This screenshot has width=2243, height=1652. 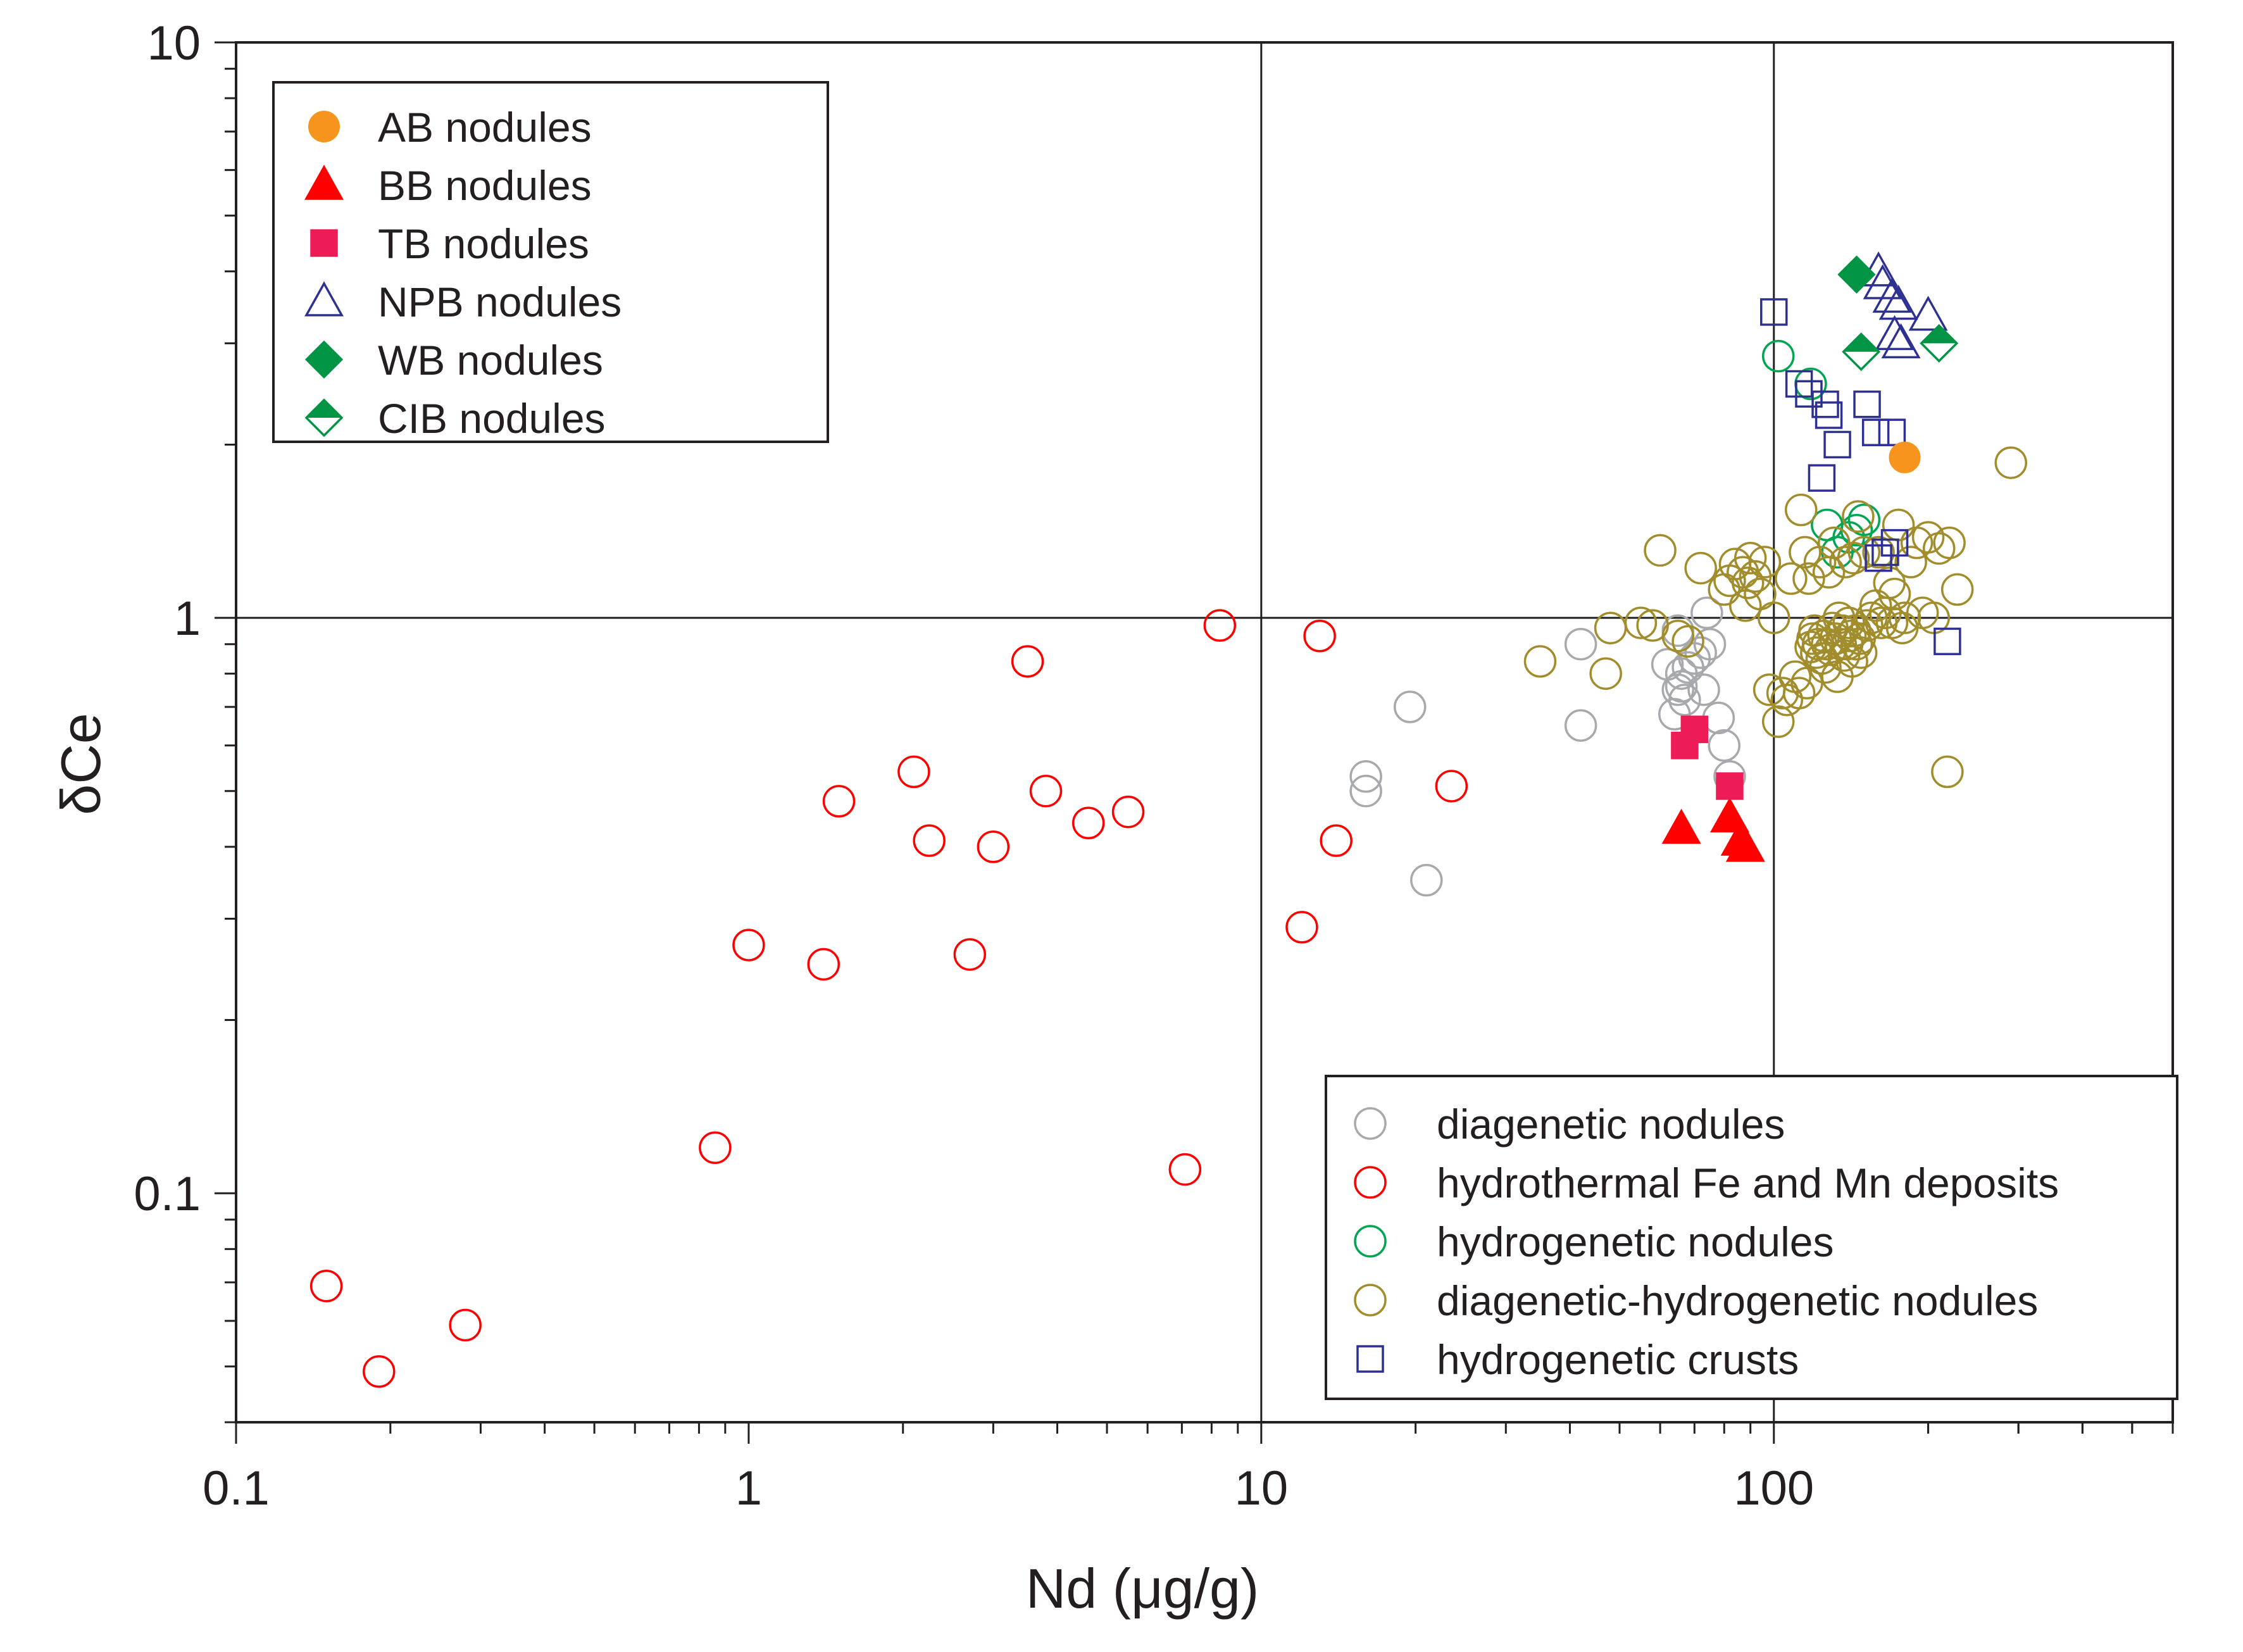 I want to click on series-ab-nodules, so click(x=1905, y=457).